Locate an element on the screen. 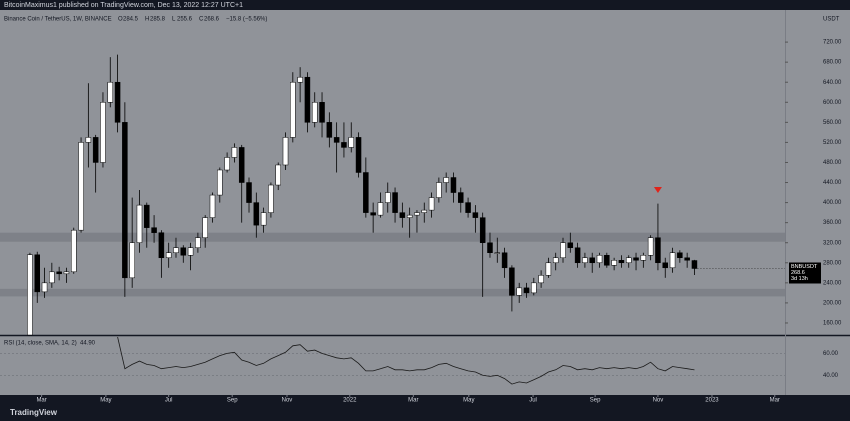 The image size is (850, 421). brand: TradingView is located at coordinates (34, 412).